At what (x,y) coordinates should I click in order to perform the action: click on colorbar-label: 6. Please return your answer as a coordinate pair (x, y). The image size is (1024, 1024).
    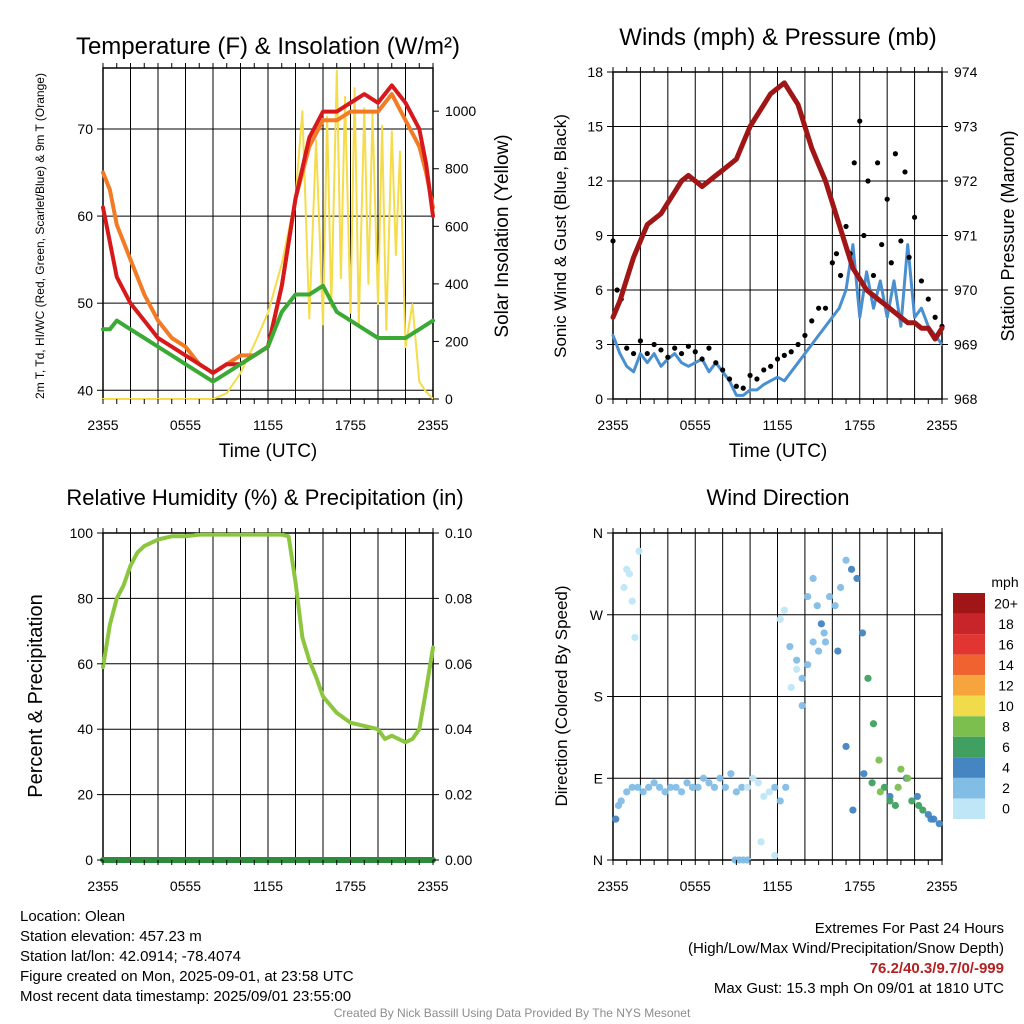
    Looking at the image, I should click on (1006, 747).